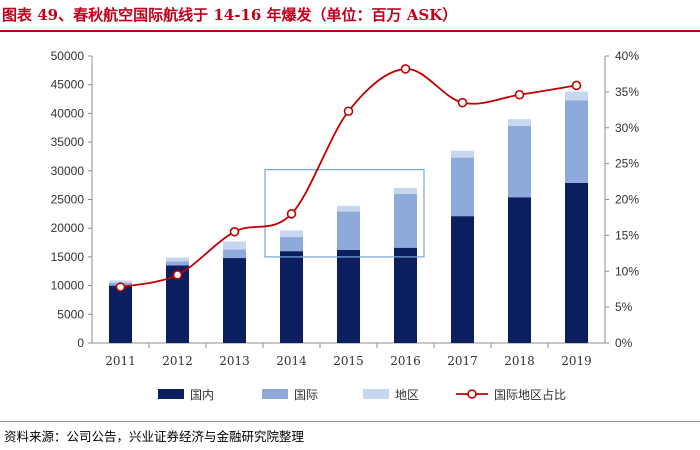 The width and height of the screenshot is (700, 450). I want to click on x-tick-label: 2014, so click(291, 361).